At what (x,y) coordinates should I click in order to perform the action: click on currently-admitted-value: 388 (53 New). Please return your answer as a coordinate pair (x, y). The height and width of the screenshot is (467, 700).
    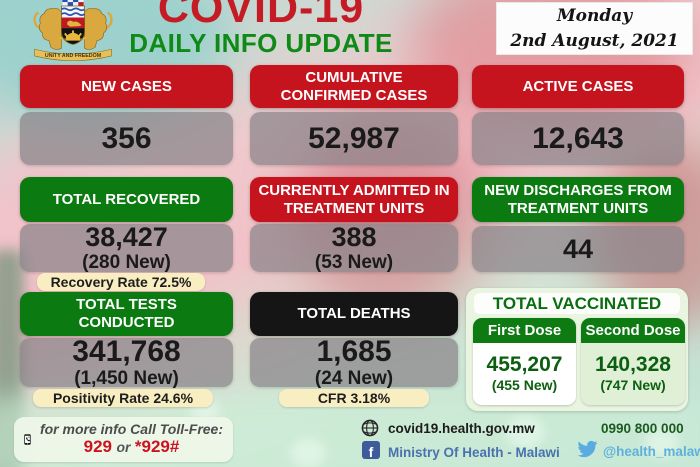
    Looking at the image, I should click on (354, 247).